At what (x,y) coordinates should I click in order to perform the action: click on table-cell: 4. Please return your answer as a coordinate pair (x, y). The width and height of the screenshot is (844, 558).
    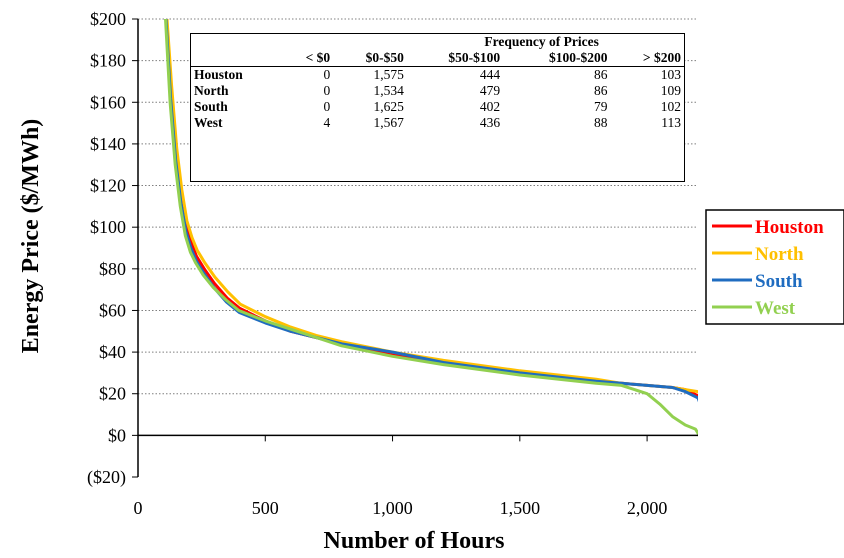
    Looking at the image, I should click on (327, 122).